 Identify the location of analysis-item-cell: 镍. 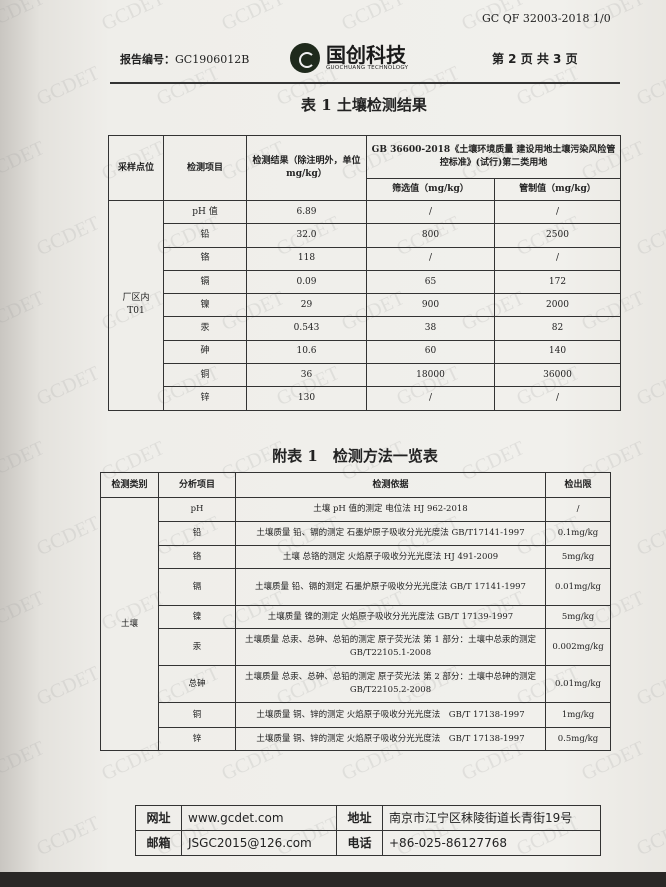
(197, 617).